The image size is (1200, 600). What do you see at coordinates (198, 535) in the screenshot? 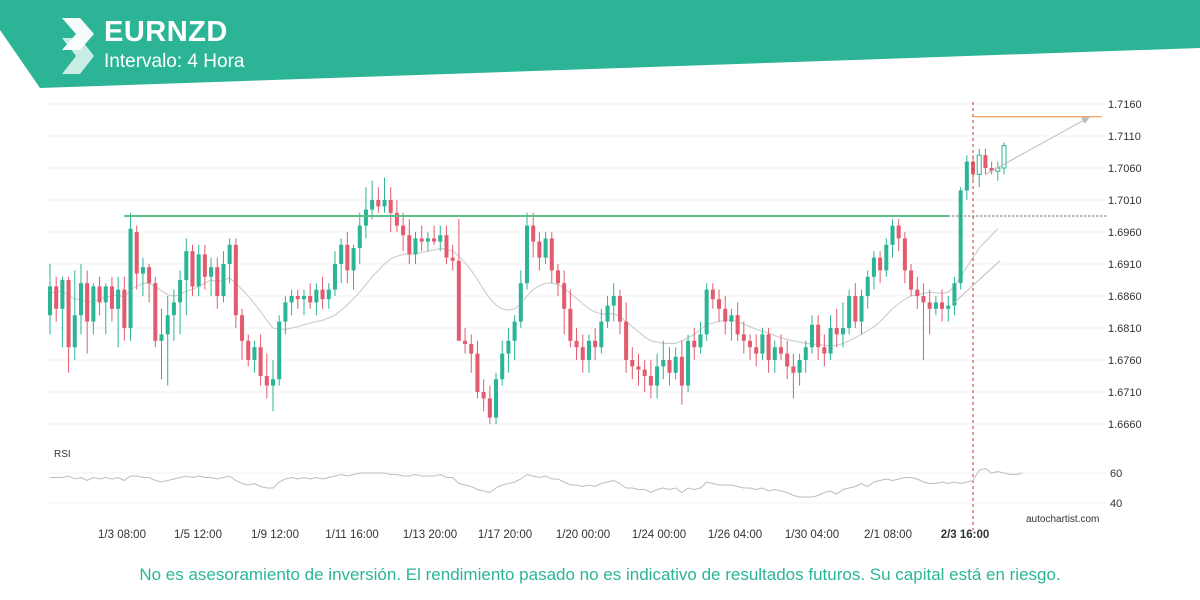
I see `time-tick-label: 1/5 12:00` at bounding box center [198, 535].